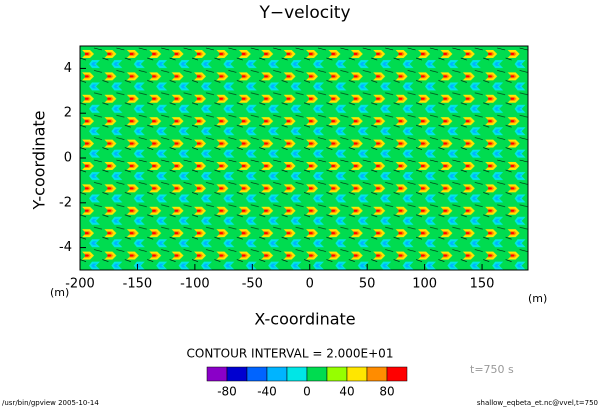 The image size is (600, 408). I want to click on x-tick-label: -100, so click(195, 284).